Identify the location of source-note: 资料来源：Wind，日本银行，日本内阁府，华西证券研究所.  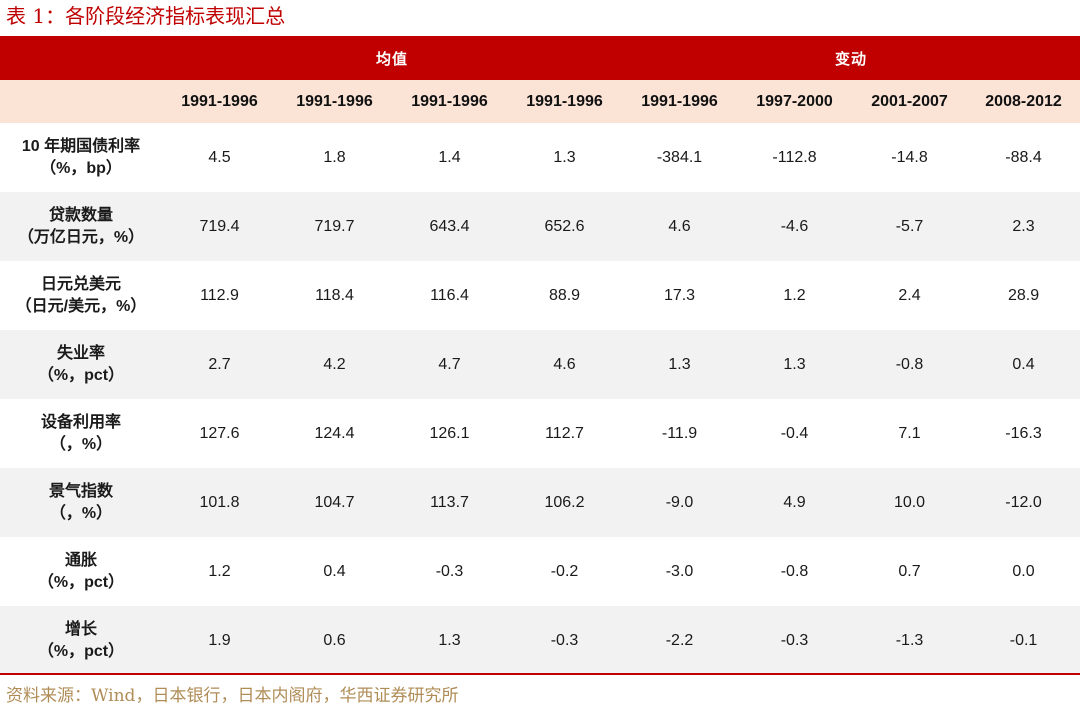
(232, 696).